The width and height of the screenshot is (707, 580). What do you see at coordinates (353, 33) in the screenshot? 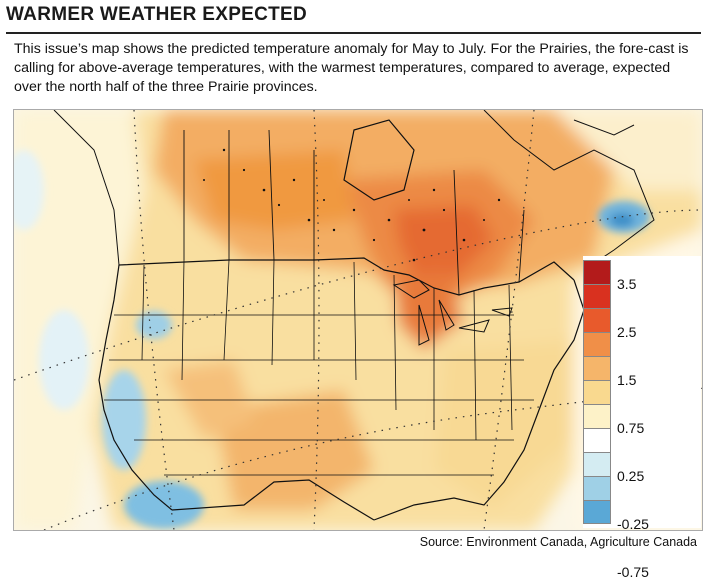
I see `title-rule` at bounding box center [353, 33].